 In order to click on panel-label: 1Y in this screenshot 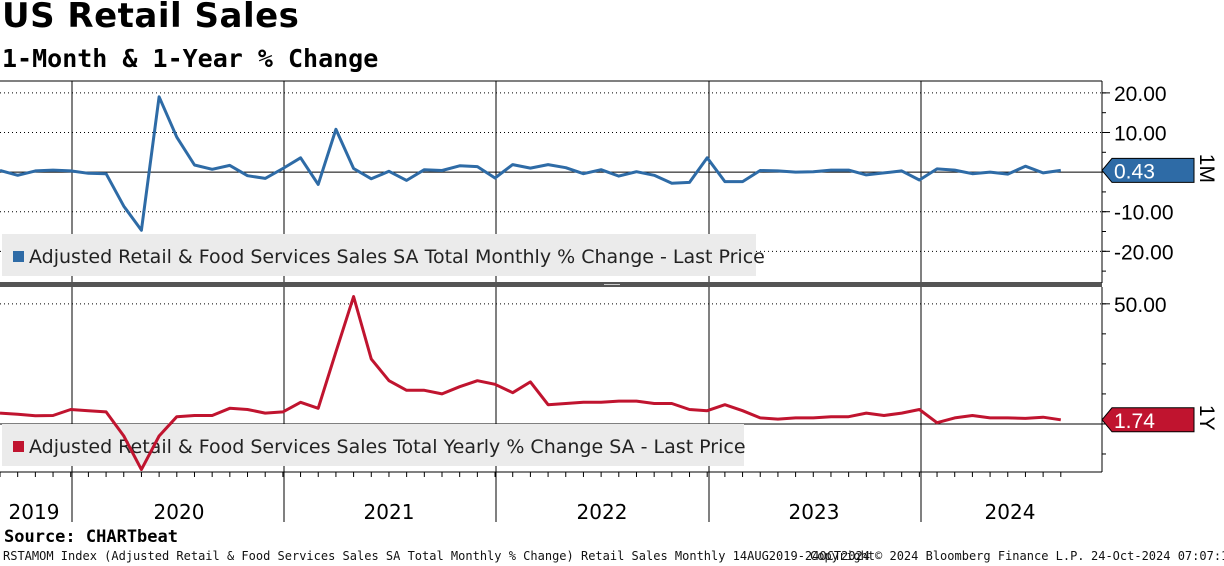, I will do `click(1206, 418)`.